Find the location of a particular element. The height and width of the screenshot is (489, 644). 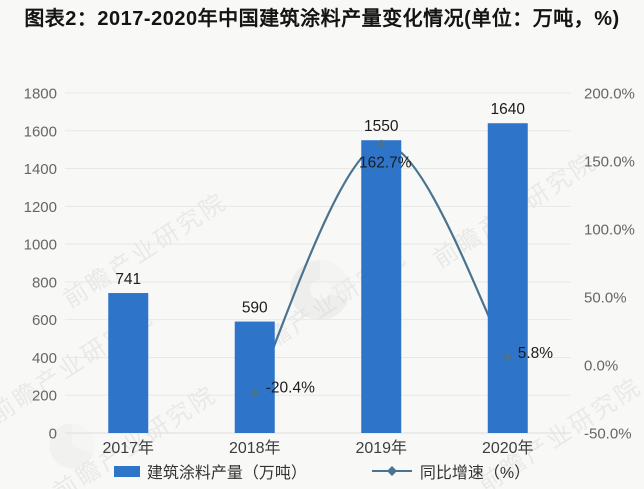

bar-value-label: 590 is located at coordinates (255, 308).